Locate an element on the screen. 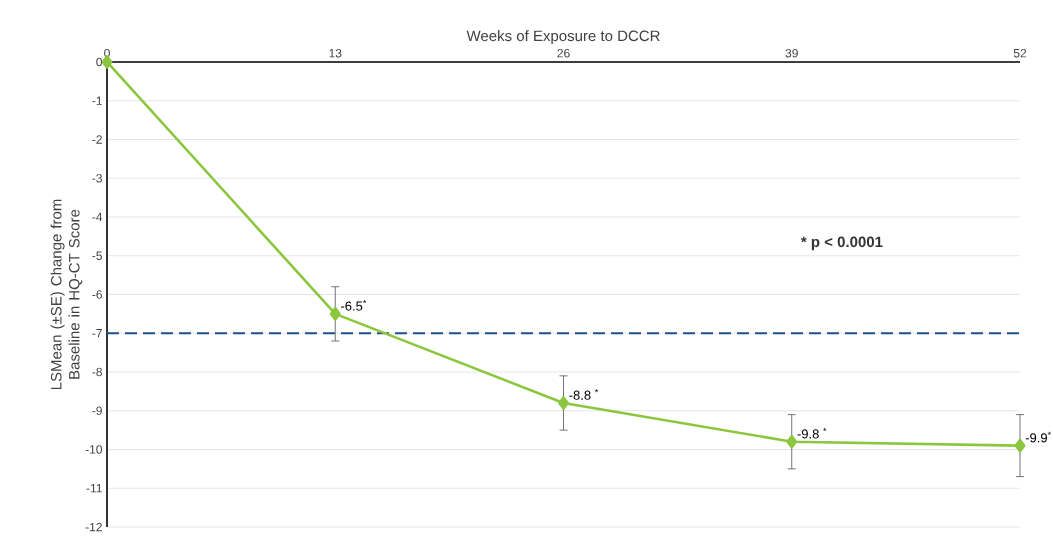 Image resolution: width=1053 pixels, height=538 pixels. x-tick-label: 52 is located at coordinates (1020, 53).